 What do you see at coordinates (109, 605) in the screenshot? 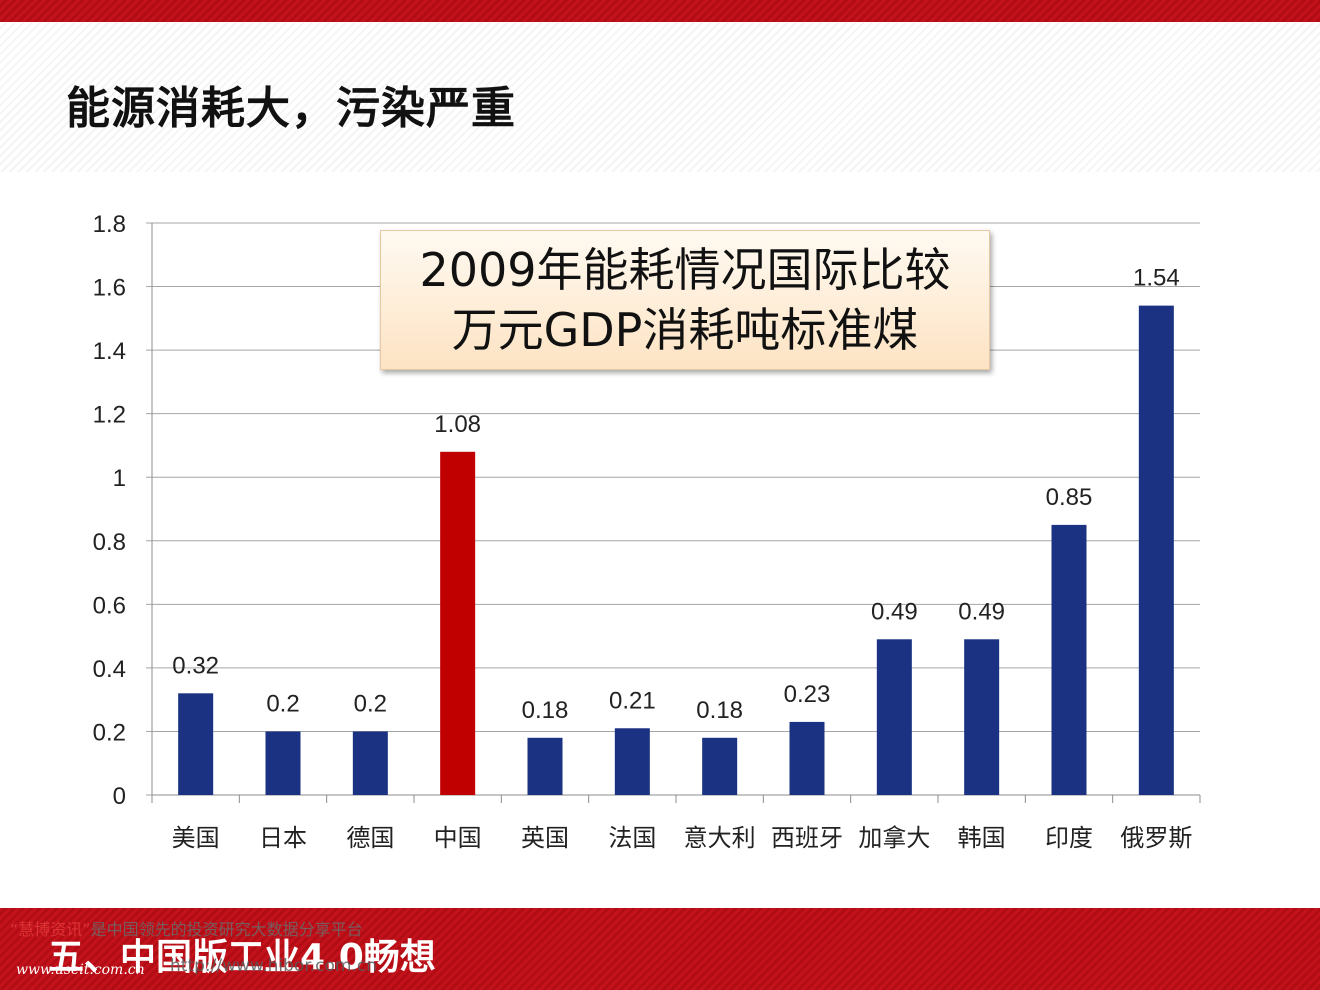
I see `y-tick-label: 0.6` at bounding box center [109, 605].